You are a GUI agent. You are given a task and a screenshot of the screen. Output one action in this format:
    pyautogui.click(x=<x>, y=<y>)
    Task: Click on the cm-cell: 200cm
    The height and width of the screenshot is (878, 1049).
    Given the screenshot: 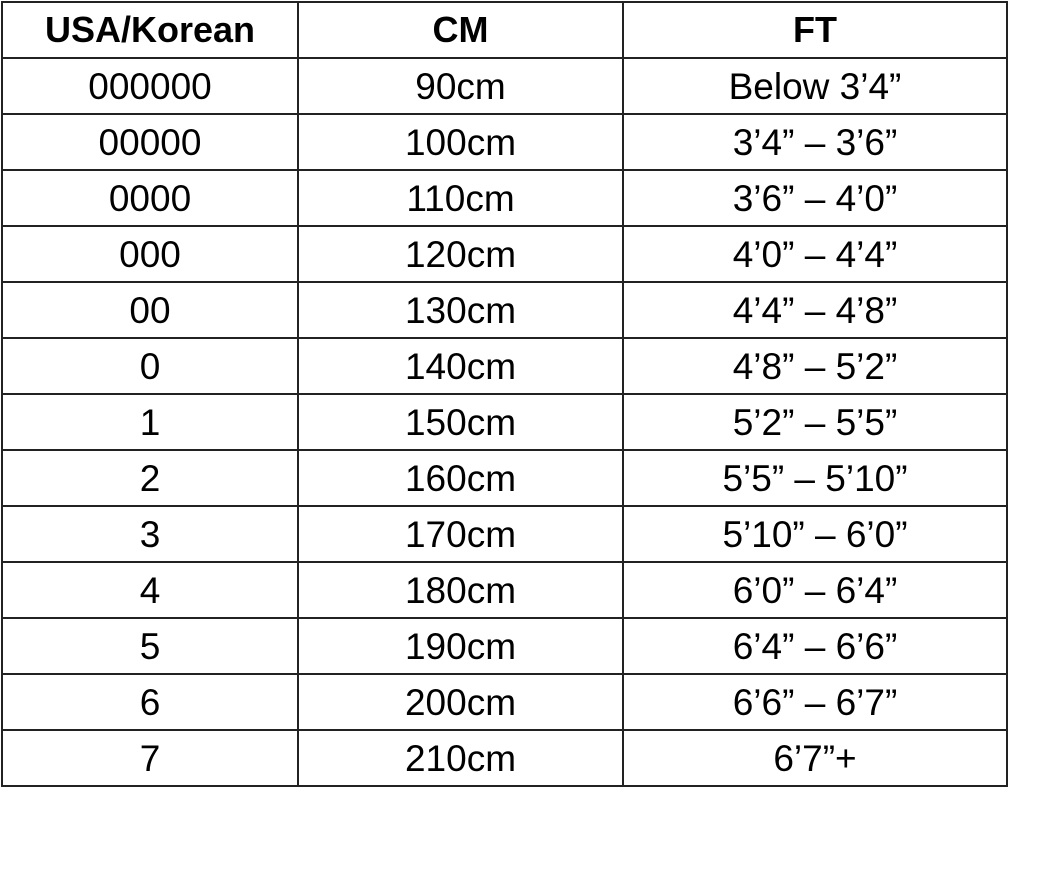 What is the action you would take?
    pyautogui.click(x=460, y=702)
    